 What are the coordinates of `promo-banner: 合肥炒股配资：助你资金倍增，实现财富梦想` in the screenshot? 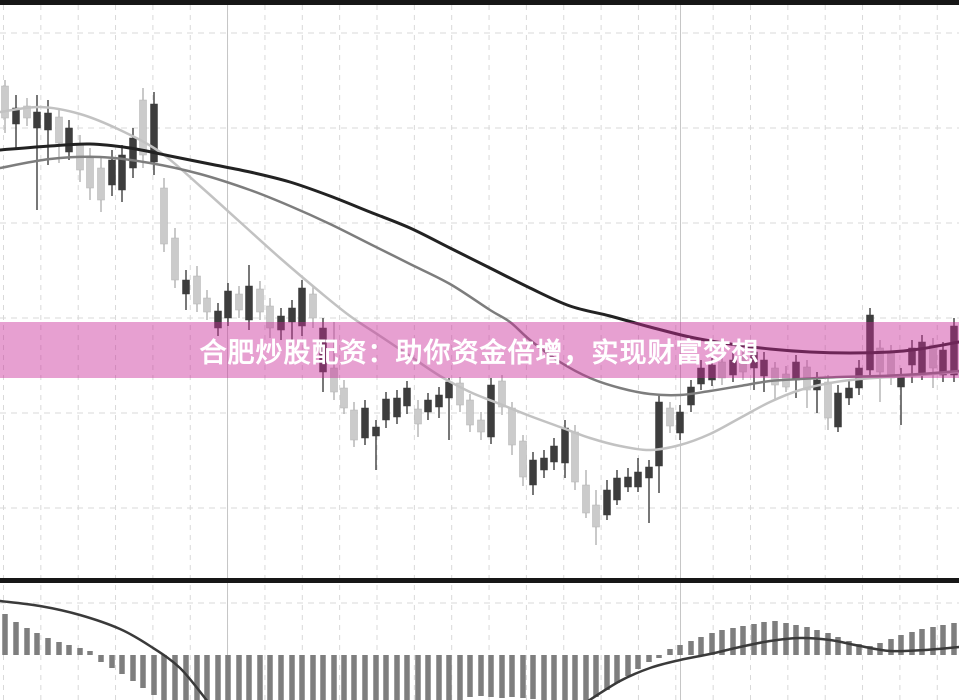 It's located at (479, 350).